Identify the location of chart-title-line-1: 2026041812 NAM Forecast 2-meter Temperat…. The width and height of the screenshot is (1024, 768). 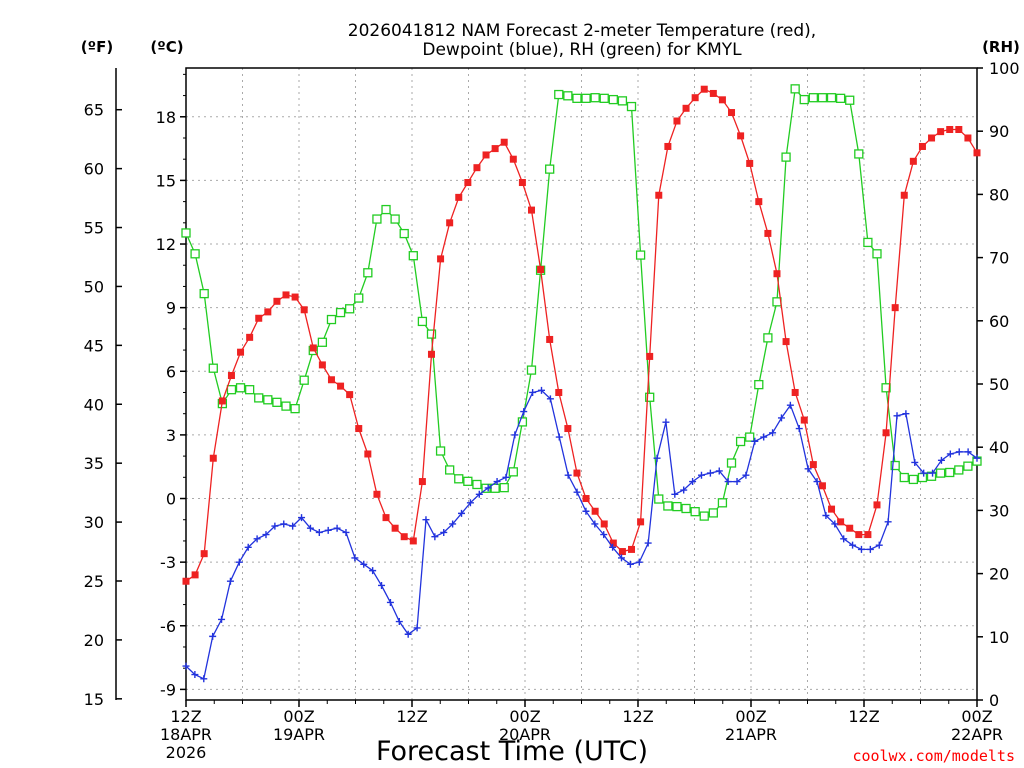
(582, 31).